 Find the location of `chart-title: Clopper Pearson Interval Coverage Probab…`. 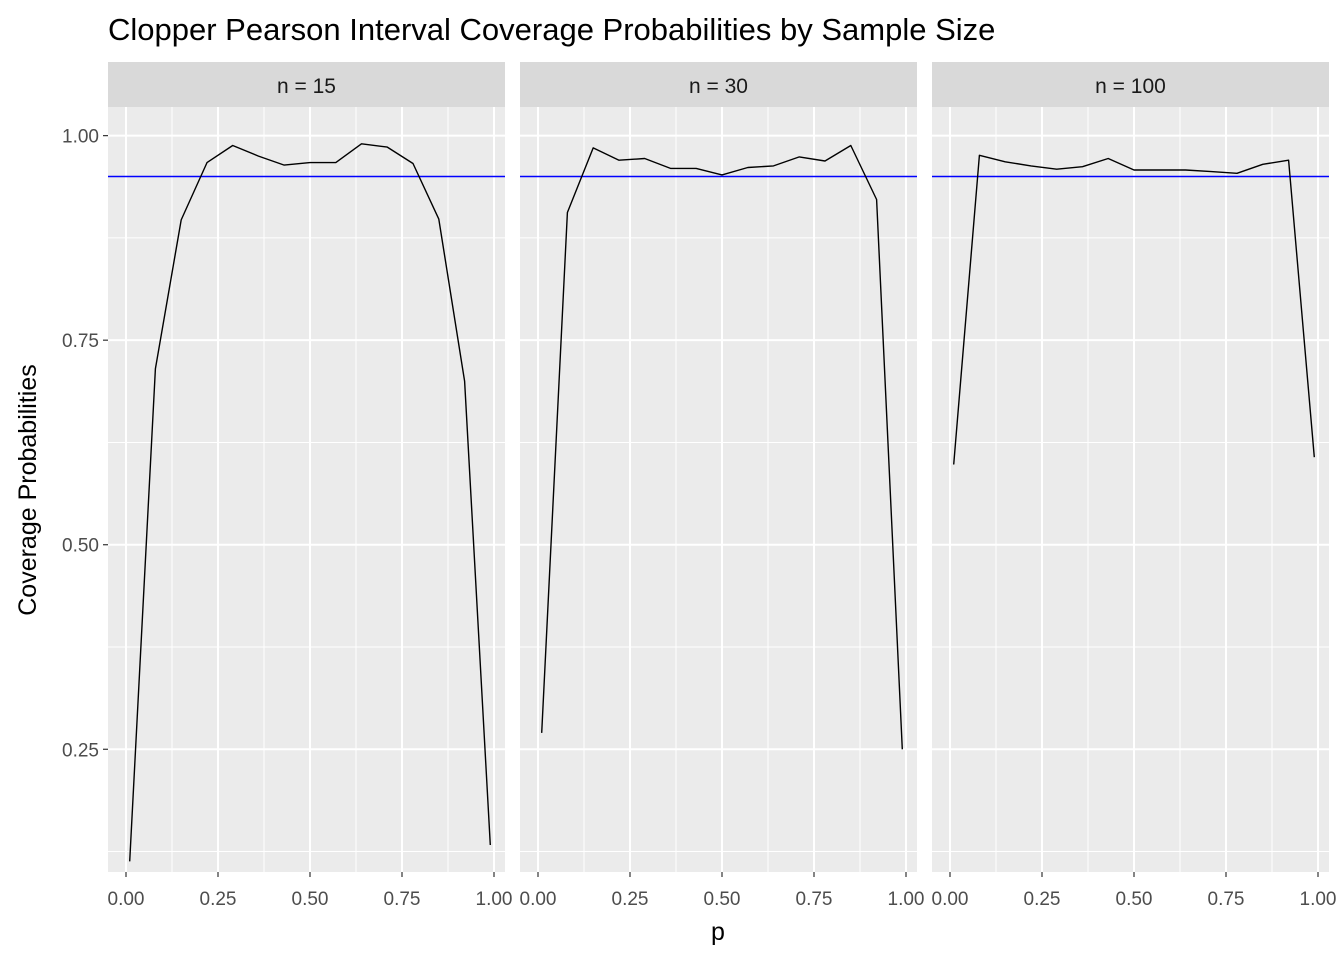

chart-title: Clopper Pearson Interval Coverage Probab… is located at coordinates (551, 29).